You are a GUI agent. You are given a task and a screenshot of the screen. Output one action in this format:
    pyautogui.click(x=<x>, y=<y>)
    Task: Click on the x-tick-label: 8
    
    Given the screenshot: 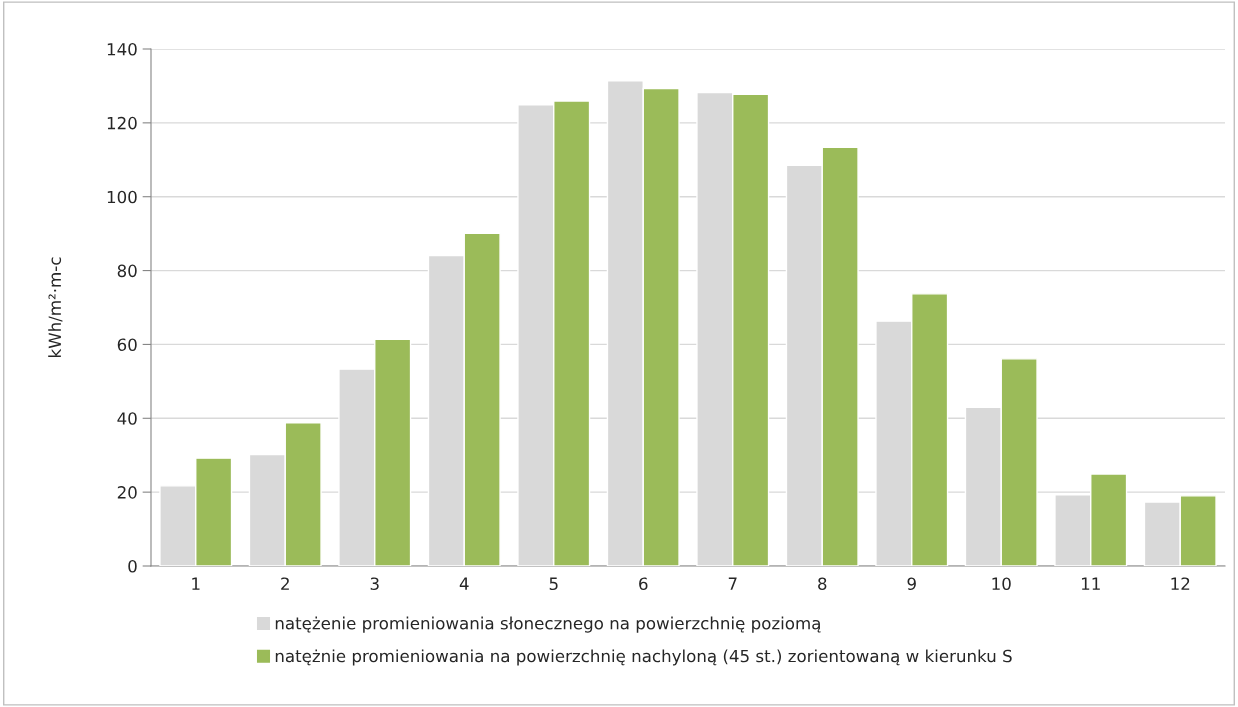 What is the action you would take?
    pyautogui.click(x=822, y=584)
    